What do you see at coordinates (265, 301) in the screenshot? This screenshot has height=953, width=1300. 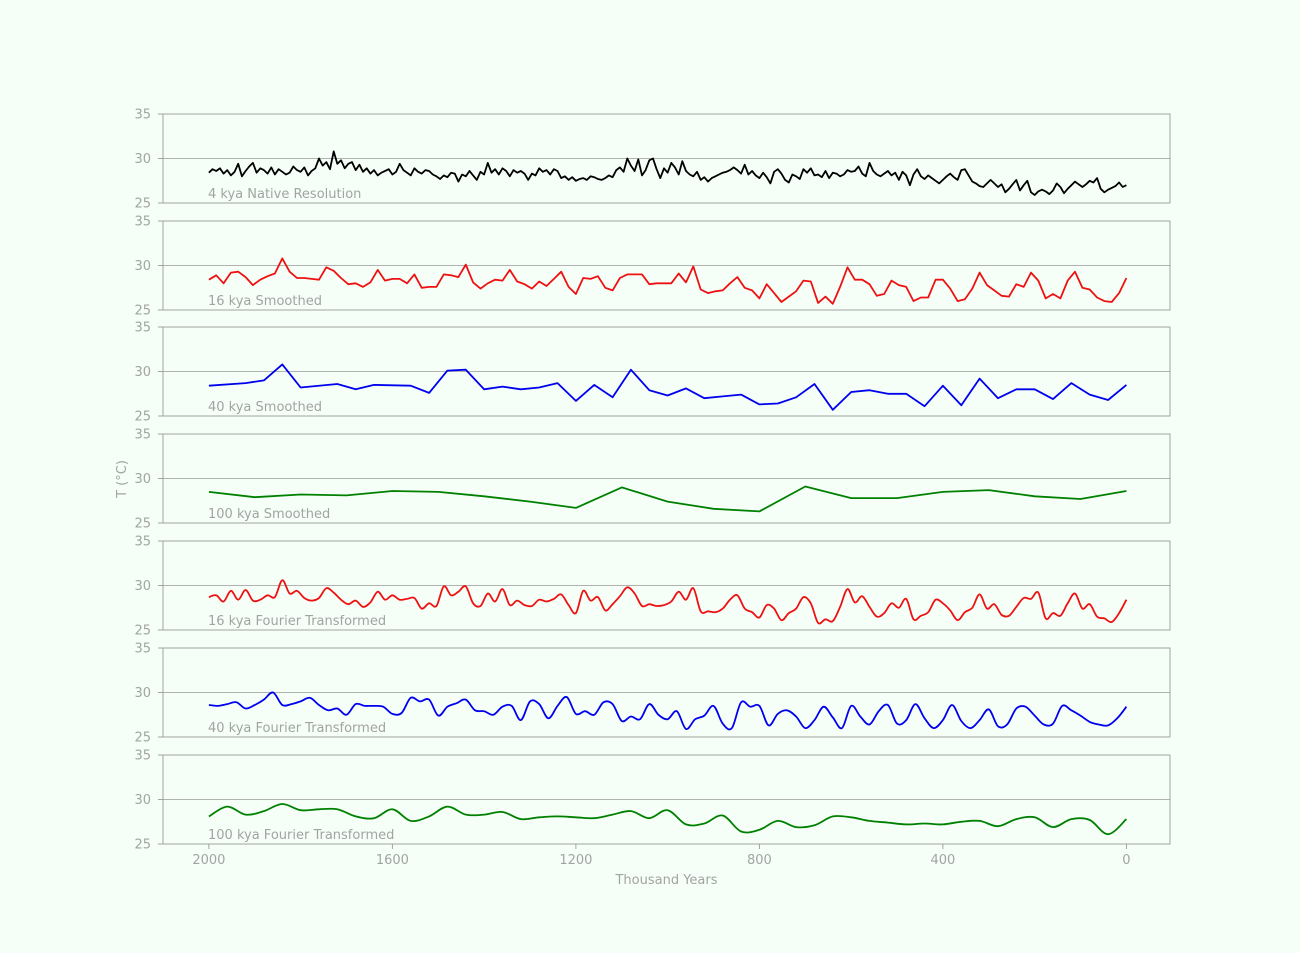 I see `panel-label: 16 kya Smoothed` at bounding box center [265, 301].